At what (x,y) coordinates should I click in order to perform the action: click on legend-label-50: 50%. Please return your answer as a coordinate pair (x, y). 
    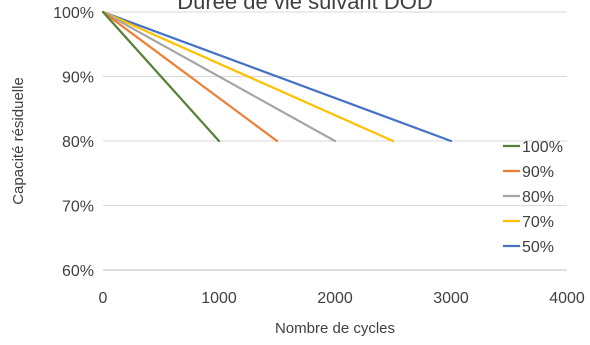
    Looking at the image, I should click on (538, 247).